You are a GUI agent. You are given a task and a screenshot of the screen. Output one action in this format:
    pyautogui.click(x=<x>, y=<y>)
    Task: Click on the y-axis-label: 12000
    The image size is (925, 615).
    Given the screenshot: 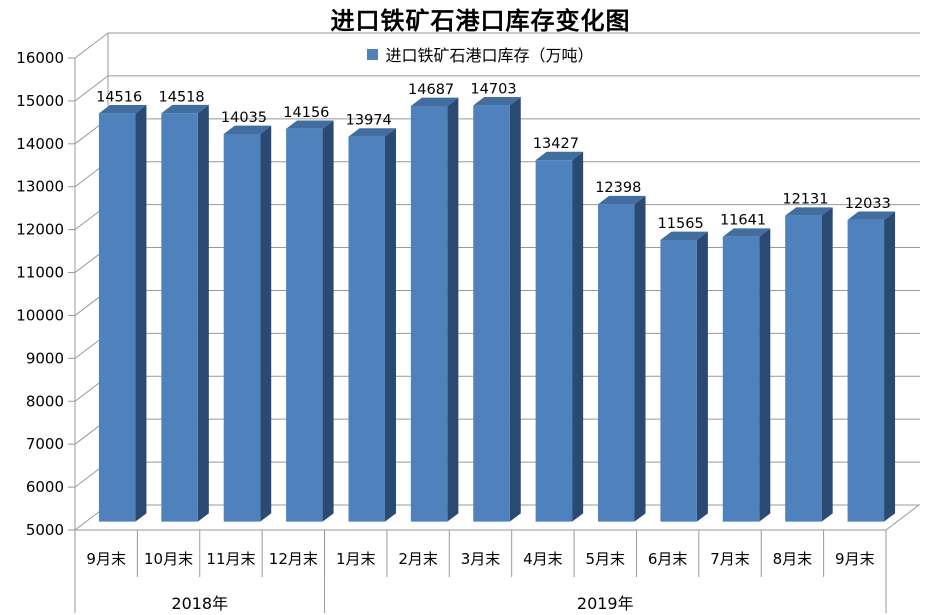 What is the action you would take?
    pyautogui.click(x=40, y=230)
    